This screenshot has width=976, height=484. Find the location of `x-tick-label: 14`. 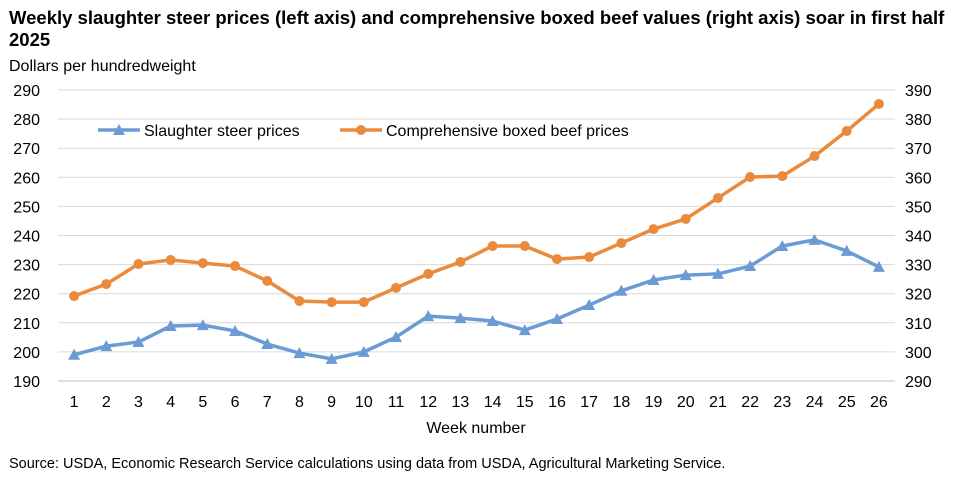

x-tick-label: 14 is located at coordinates (493, 402).